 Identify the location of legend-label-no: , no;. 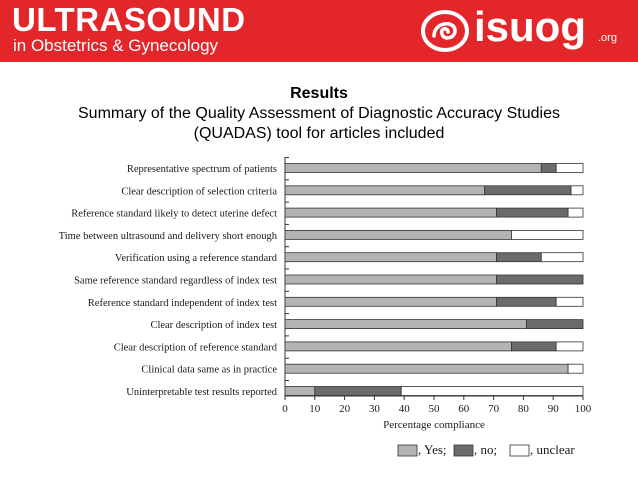
(485, 449).